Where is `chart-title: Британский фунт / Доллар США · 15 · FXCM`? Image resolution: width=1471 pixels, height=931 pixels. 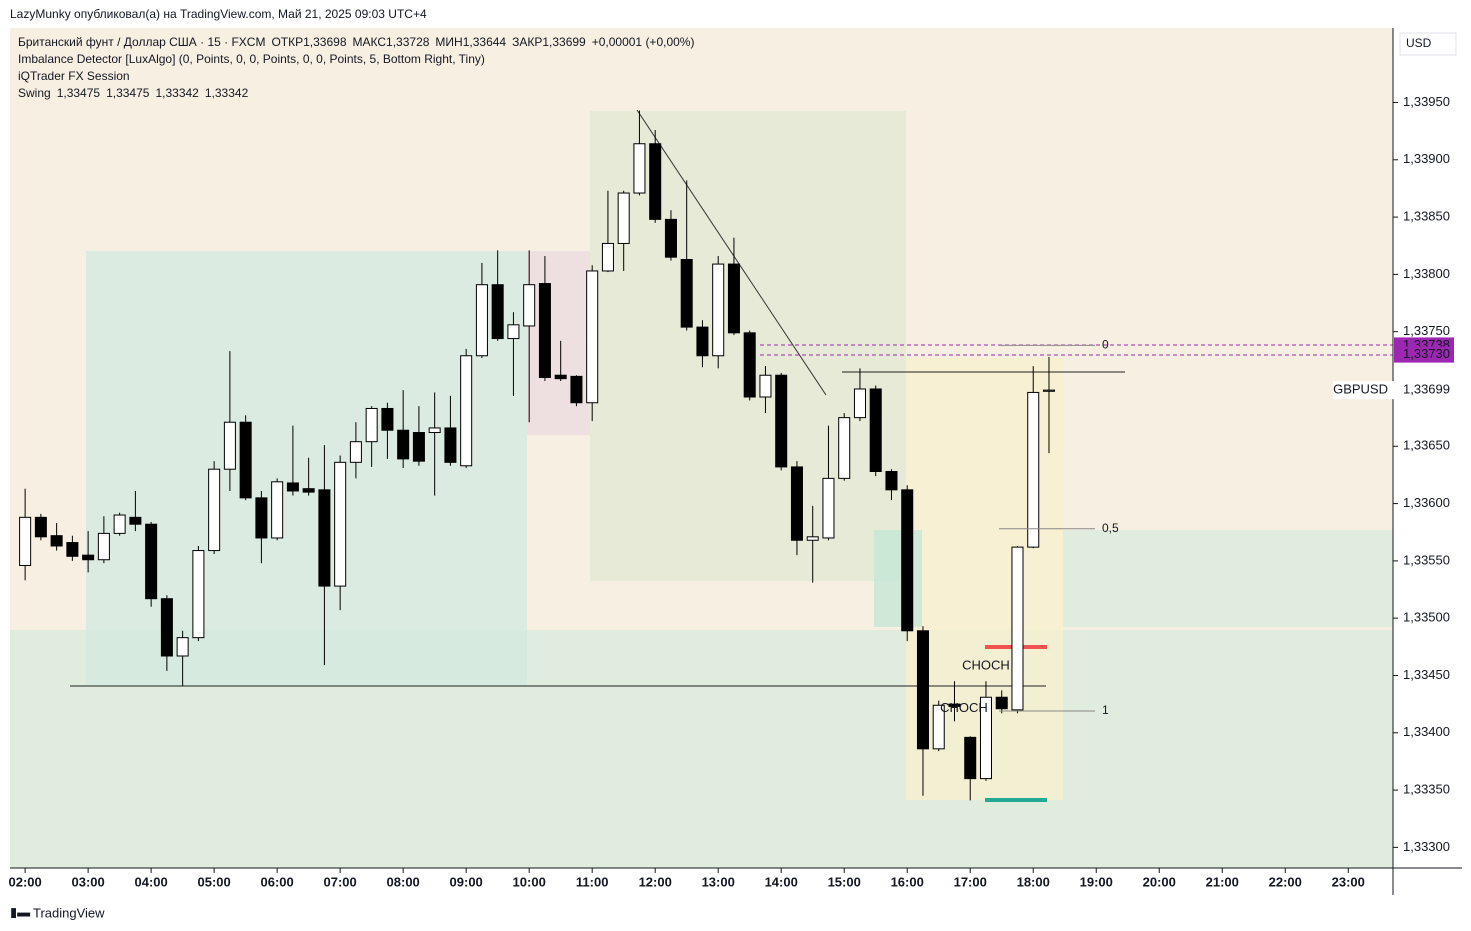 chart-title: Британский фунт / Доллар США · 15 · FXCM is located at coordinates (141, 42).